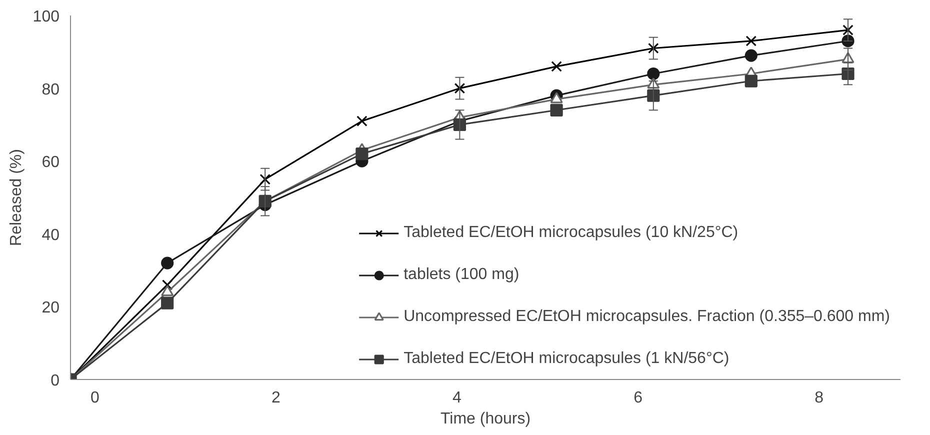 Image resolution: width=930 pixels, height=435 pixels. Describe the element at coordinates (16, 197) in the screenshot. I see `y-axis-title: Released (%)` at that location.